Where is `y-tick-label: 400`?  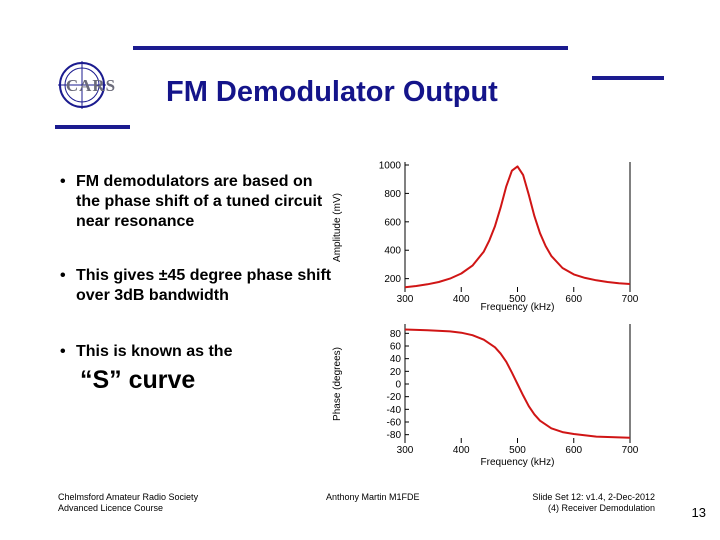
y-tick-label: 400 is located at coordinates (392, 251).